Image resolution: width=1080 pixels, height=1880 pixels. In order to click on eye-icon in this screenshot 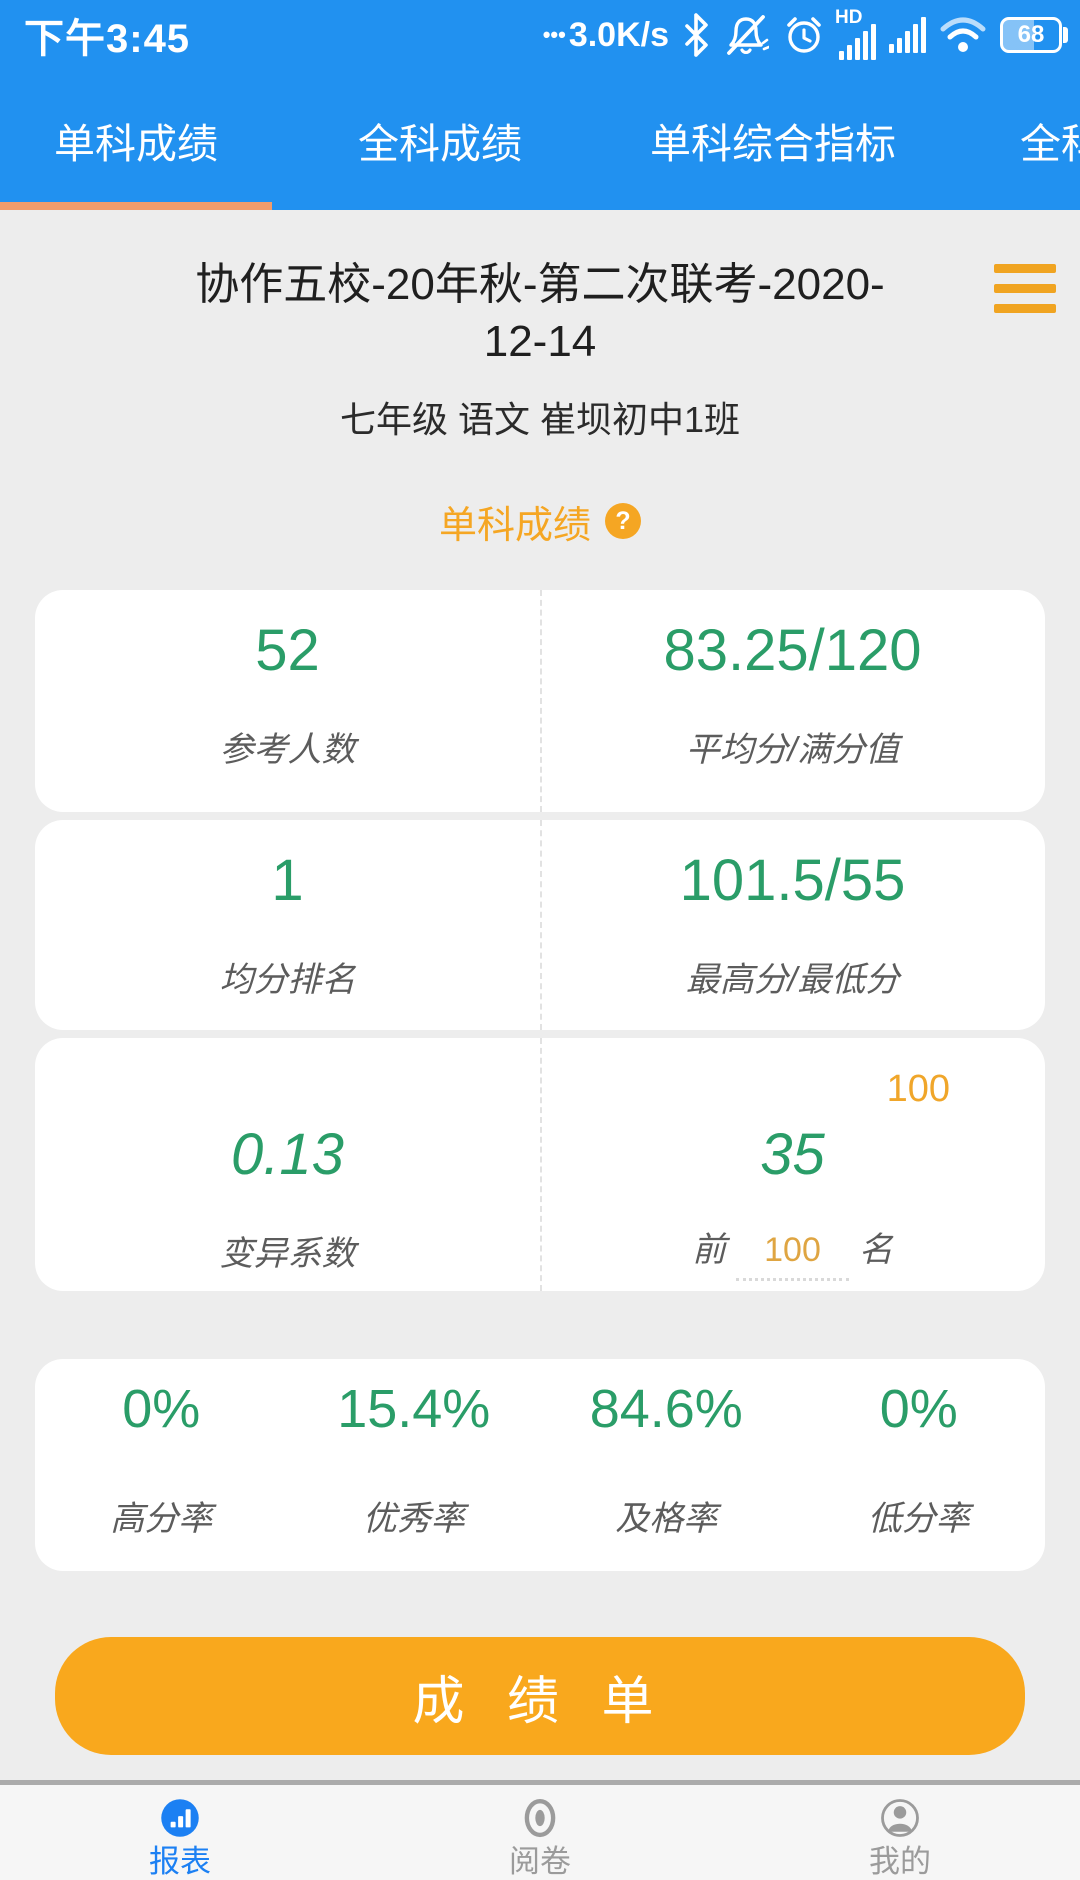, I will do `click(540, 1818)`.